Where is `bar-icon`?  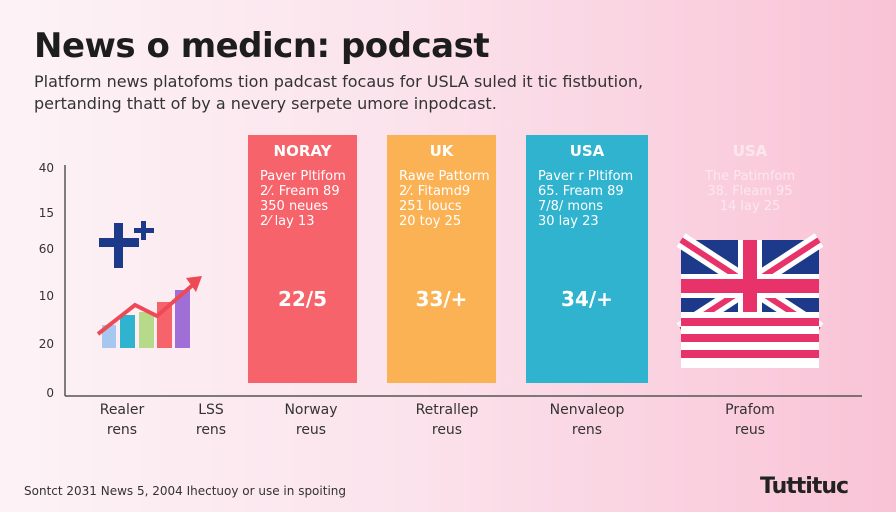
bar-icon is located at coordinates (149, 312).